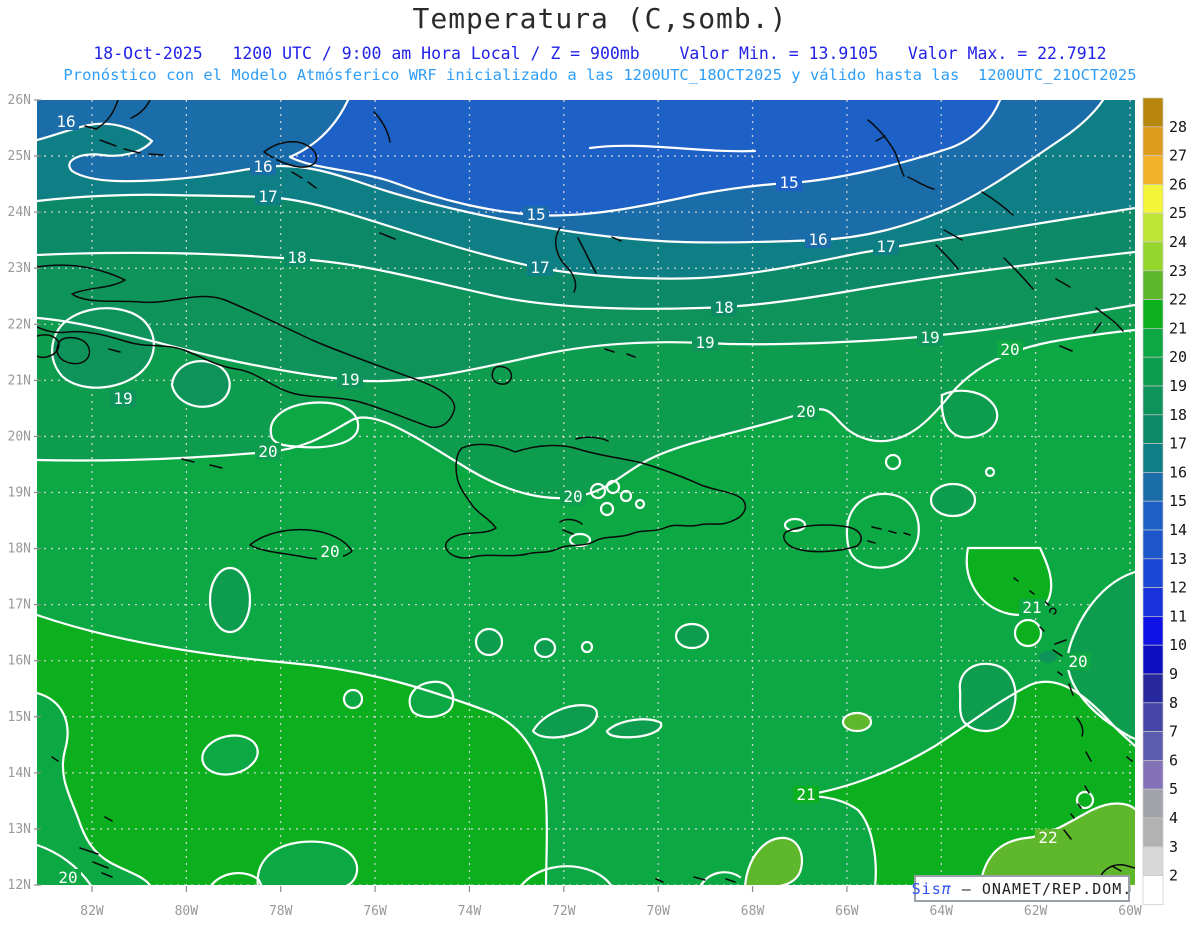  What do you see at coordinates (1178, 616) in the screenshot?
I see `colorbar-label: 11` at bounding box center [1178, 616].